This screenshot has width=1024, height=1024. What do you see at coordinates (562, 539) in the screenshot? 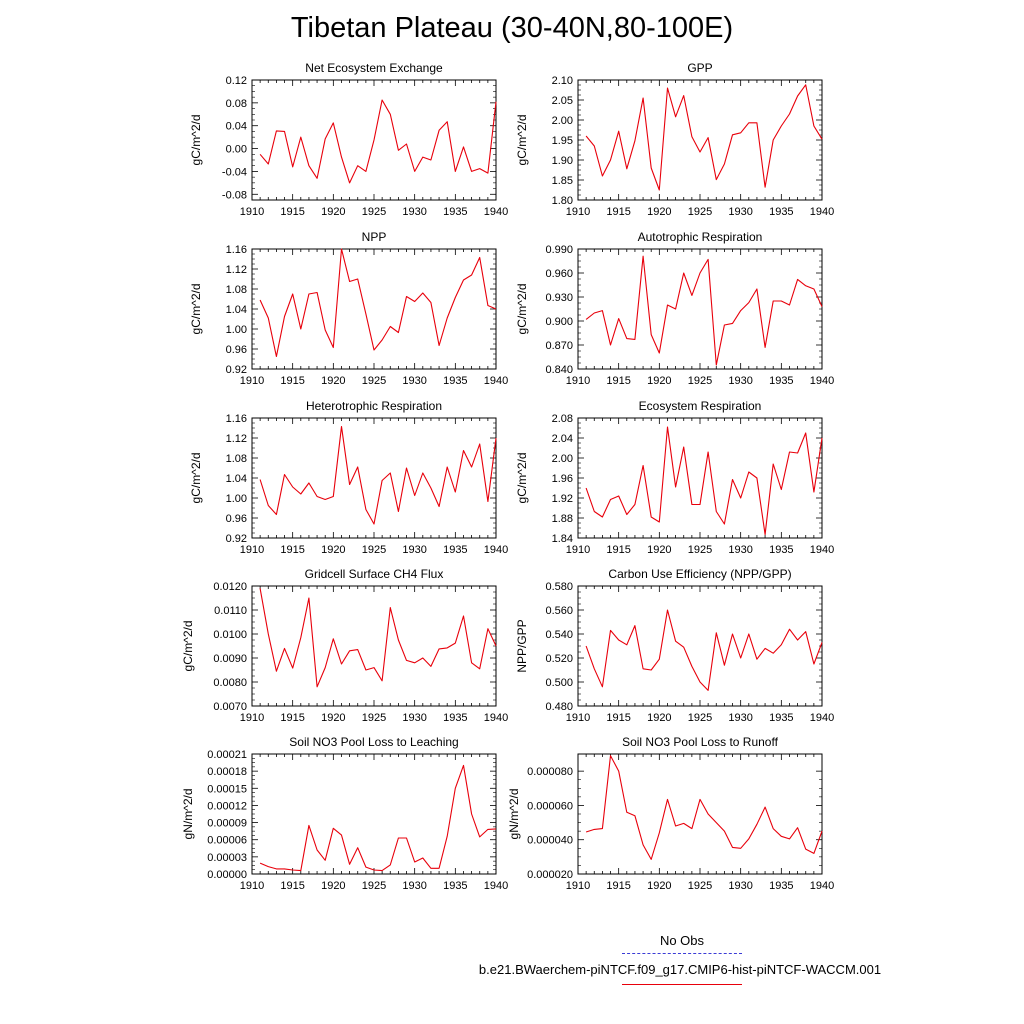
I see `y-tick-label: 1.84` at bounding box center [562, 539].